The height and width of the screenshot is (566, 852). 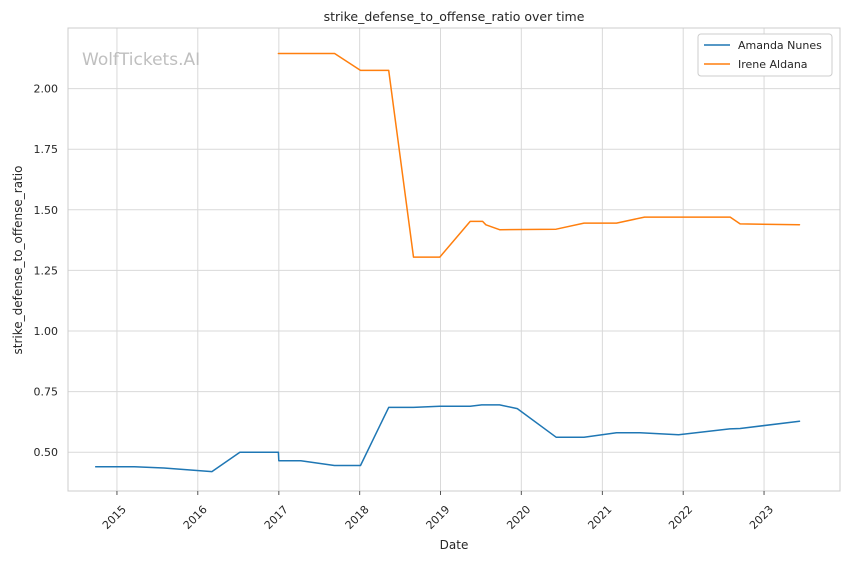 What do you see at coordinates (18, 260) in the screenshot?
I see `y-axis-label: strike_defense_to_offense_ratio` at bounding box center [18, 260].